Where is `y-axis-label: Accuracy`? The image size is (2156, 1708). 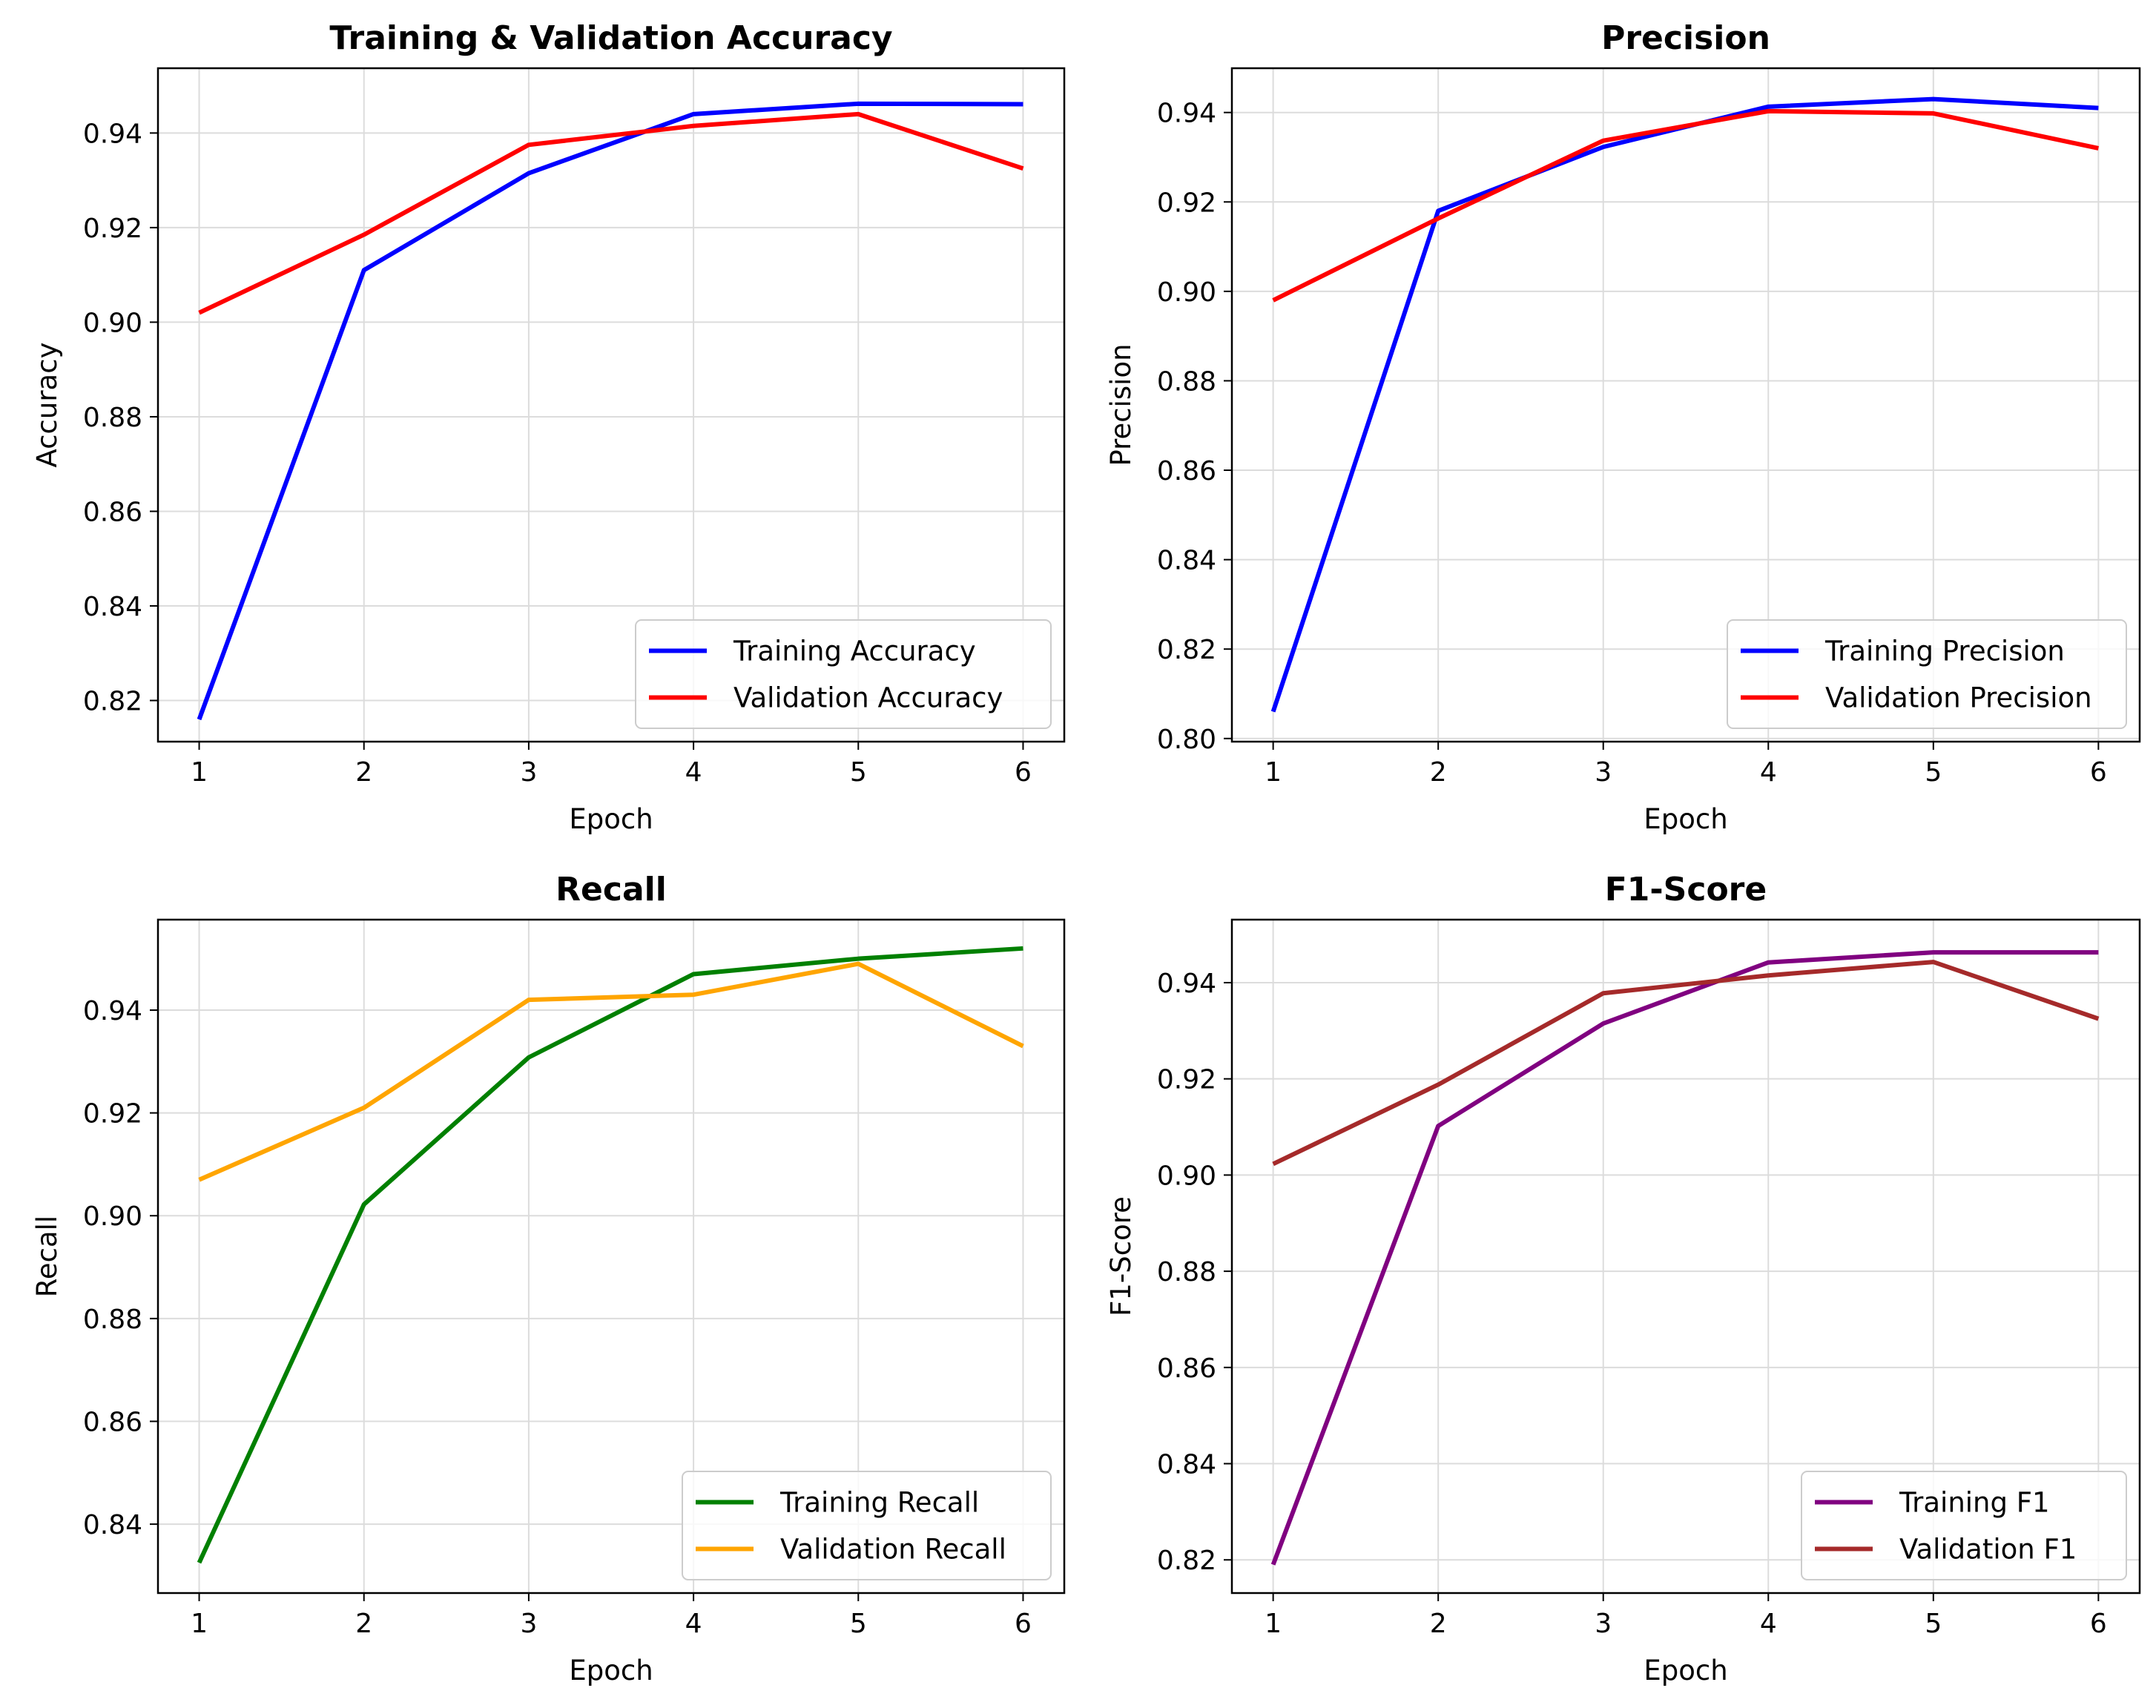
y-axis-label: Accuracy is located at coordinates (47, 405).